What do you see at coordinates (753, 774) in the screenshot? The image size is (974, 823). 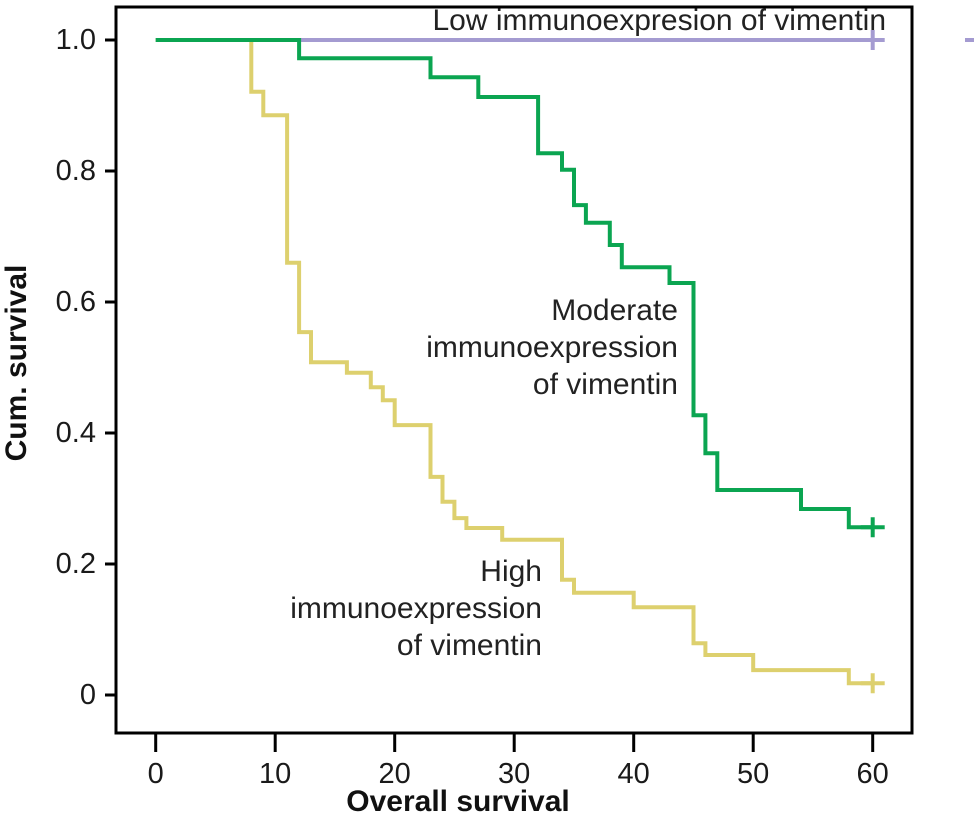 I see `x-tick-label: 50` at bounding box center [753, 774].